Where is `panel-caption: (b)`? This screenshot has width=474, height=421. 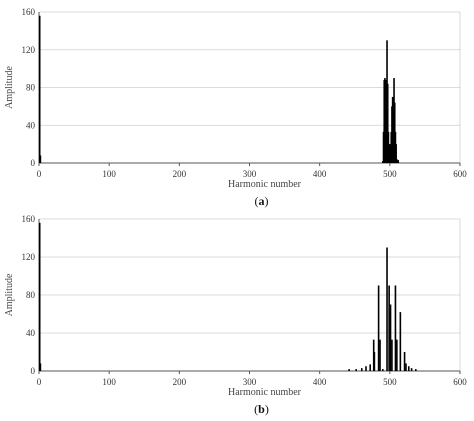
panel-caption: (b) is located at coordinates (261, 409).